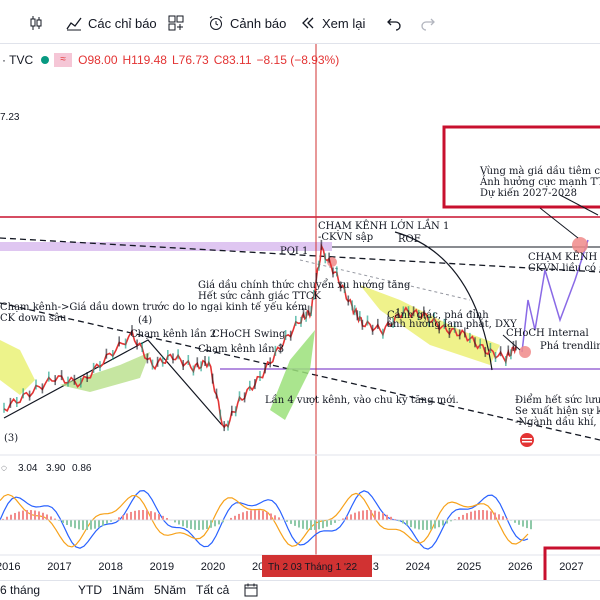 Image resolution: width=600 pixels, height=600 pixels. What do you see at coordinates (128, 590) in the screenshot?
I see `range-1y: 1Năm` at bounding box center [128, 590].